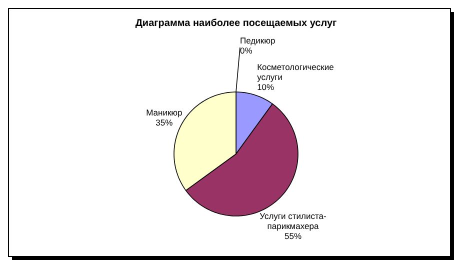  I want to click on data-label: 35%, so click(165, 122).